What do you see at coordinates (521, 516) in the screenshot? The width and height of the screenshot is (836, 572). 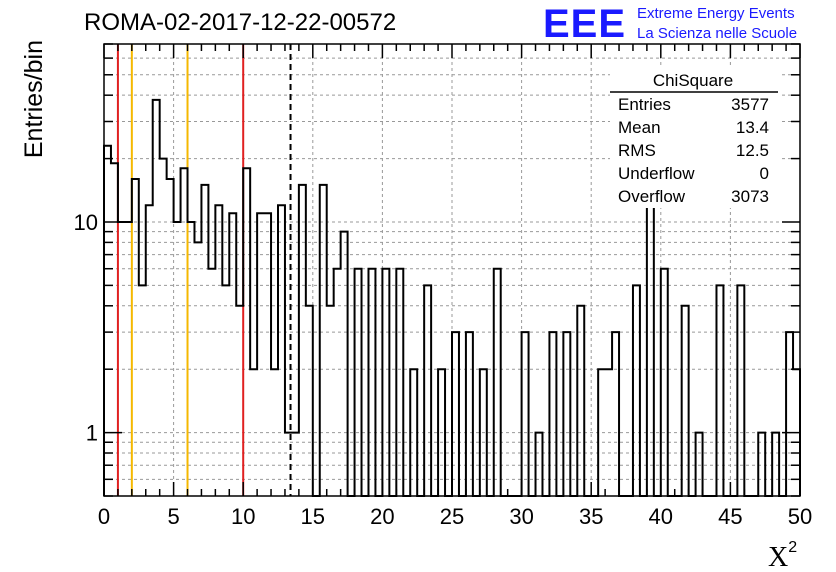 I see `x-tick-label: 30` at bounding box center [521, 516].